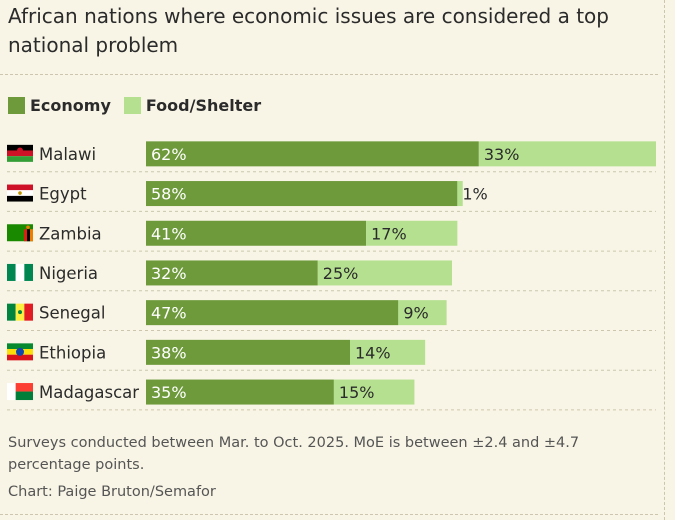  I want to click on legend: Economy Food/Shelter, so click(141, 105).